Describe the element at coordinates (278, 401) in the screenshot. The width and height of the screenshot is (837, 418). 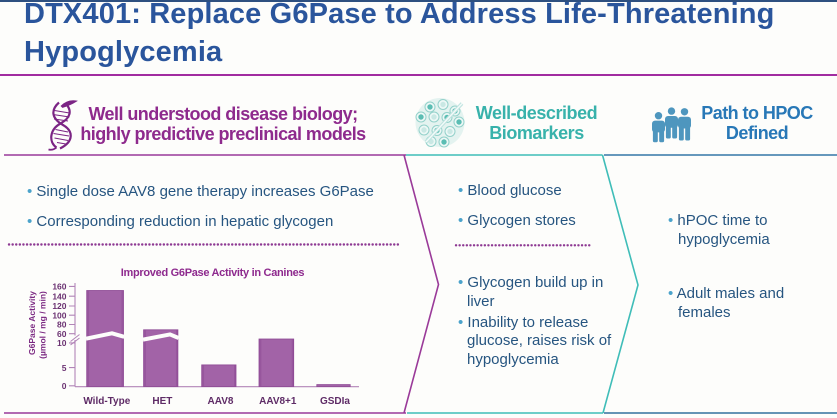
I see `svg-text: AAV8+1` at that location.